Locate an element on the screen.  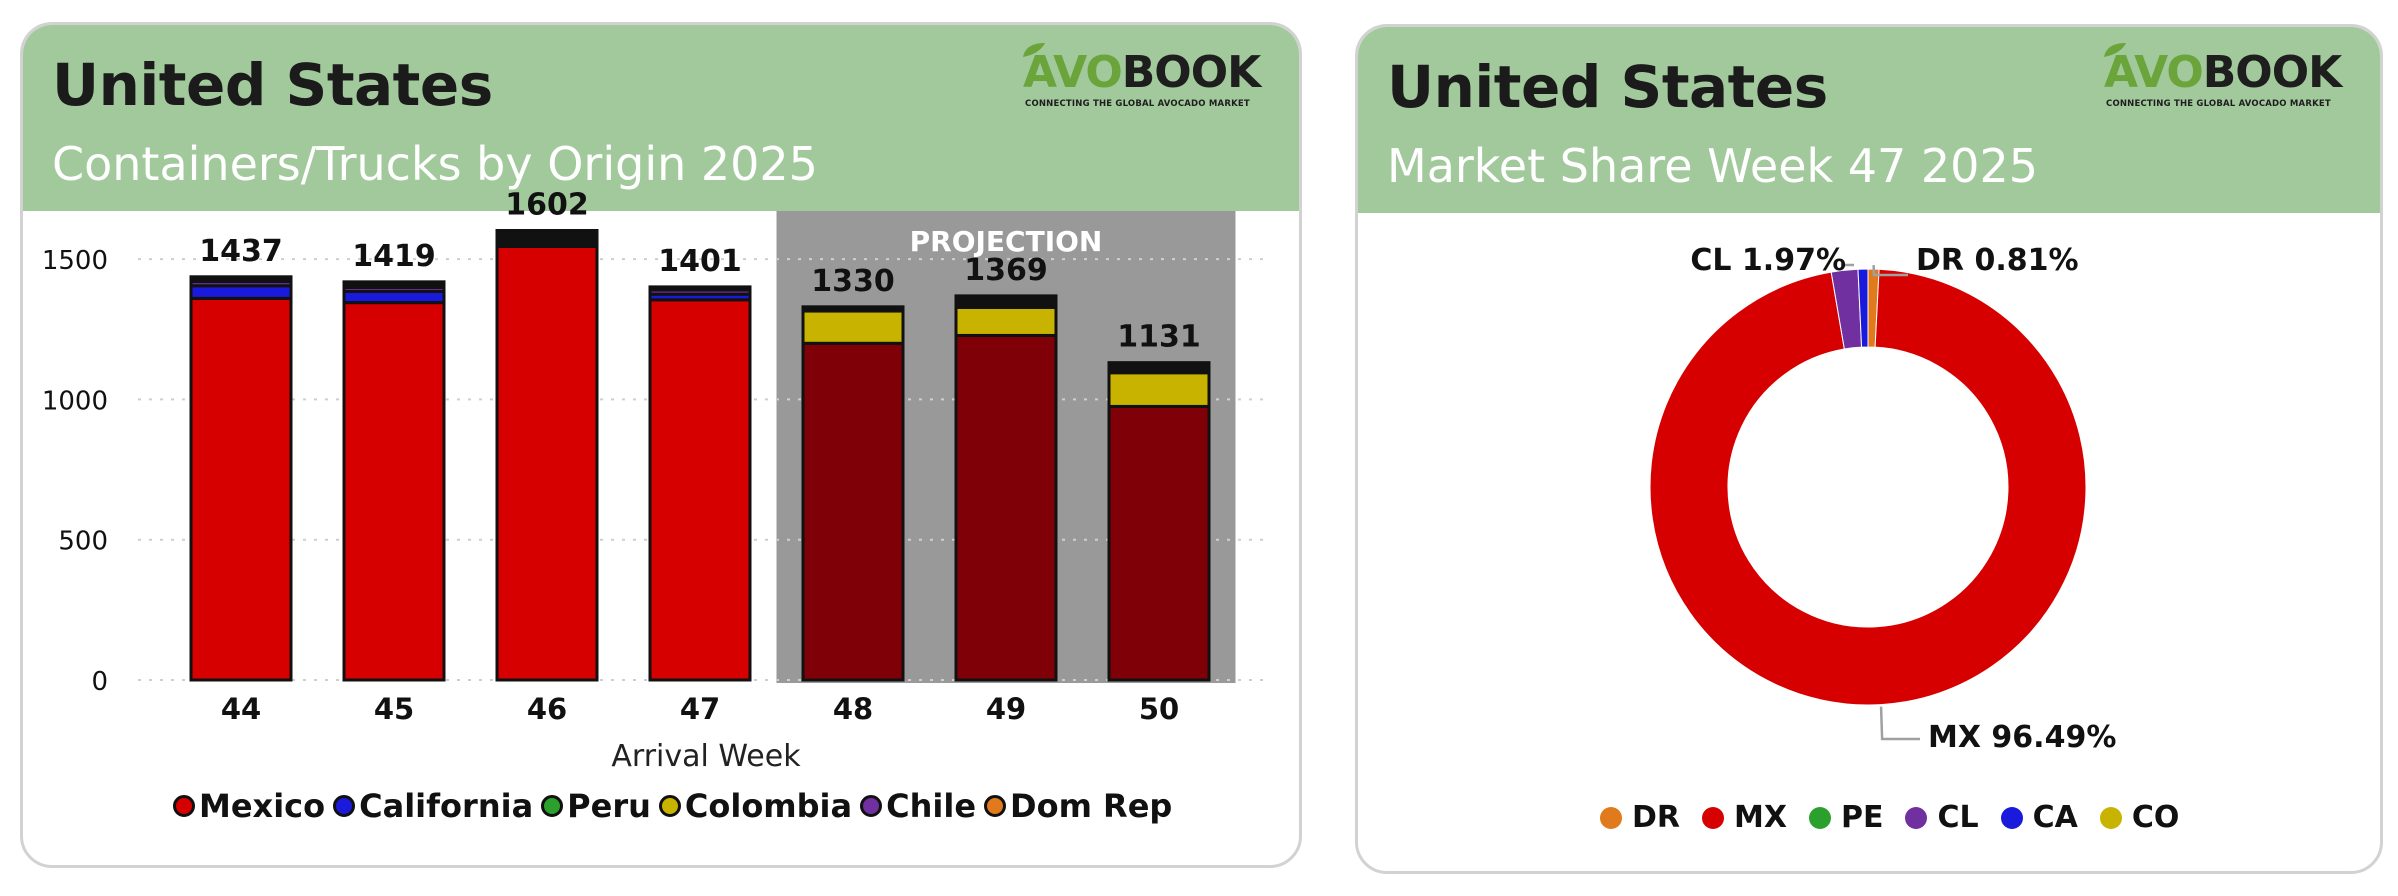
legend-item: CA is located at coordinates (2039, 817).